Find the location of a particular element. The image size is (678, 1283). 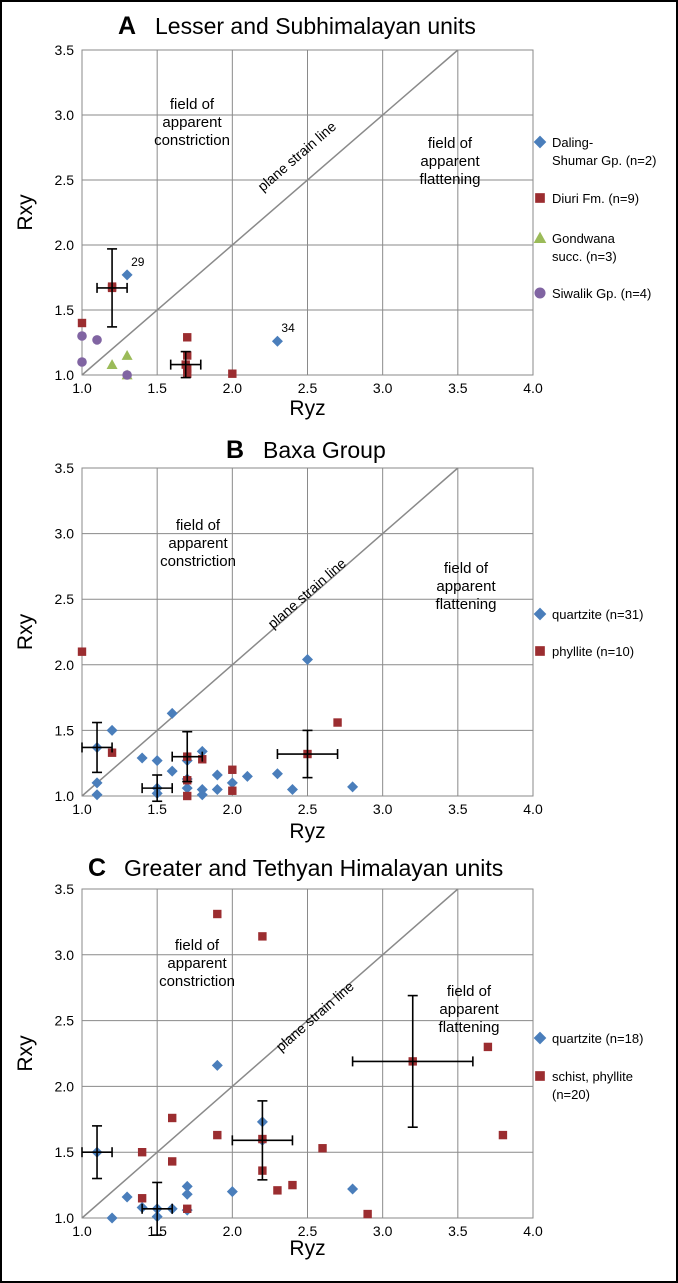

legend-label-line: Daling- is located at coordinates (572, 142).